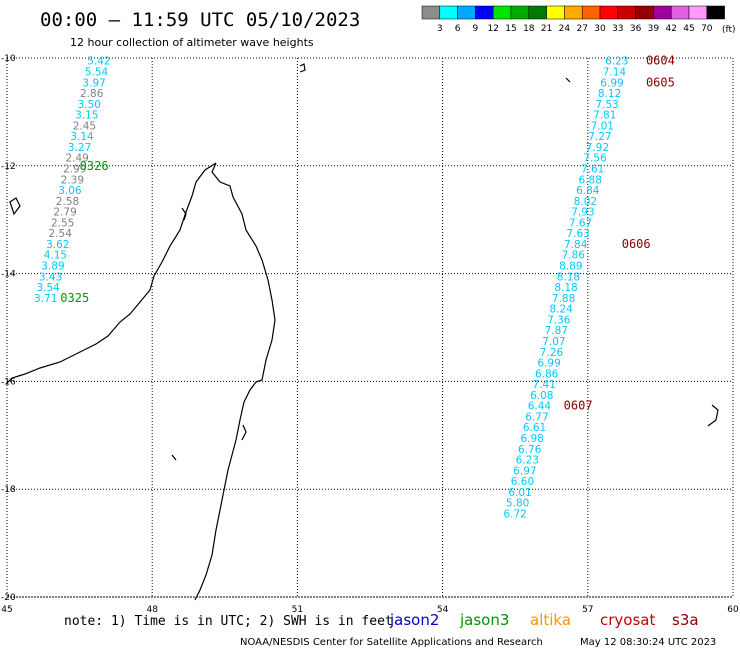 This screenshot has height=650, width=740. What do you see at coordinates (570, 267) in the screenshot?
I see `wave-height-label: 8.89` at bounding box center [570, 267].